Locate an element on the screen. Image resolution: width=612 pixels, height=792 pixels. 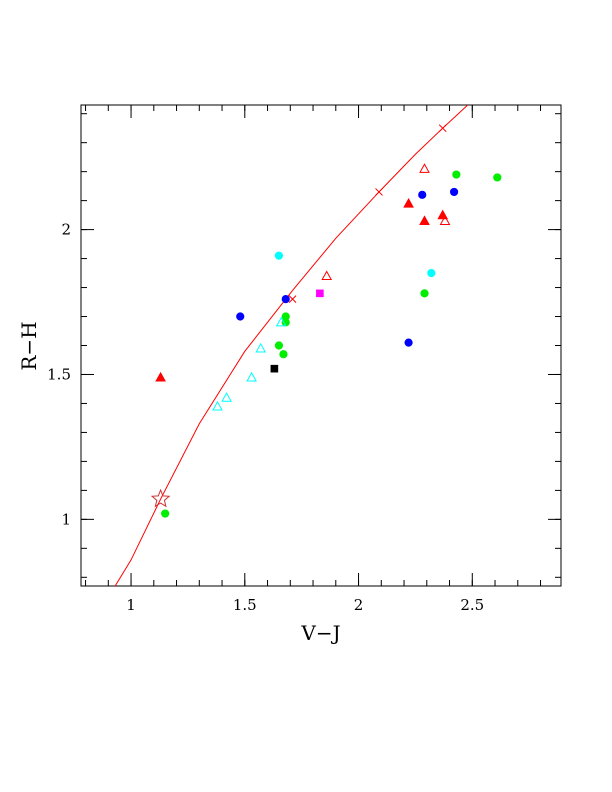
y-axis-title: R−H is located at coordinates (29, 345).